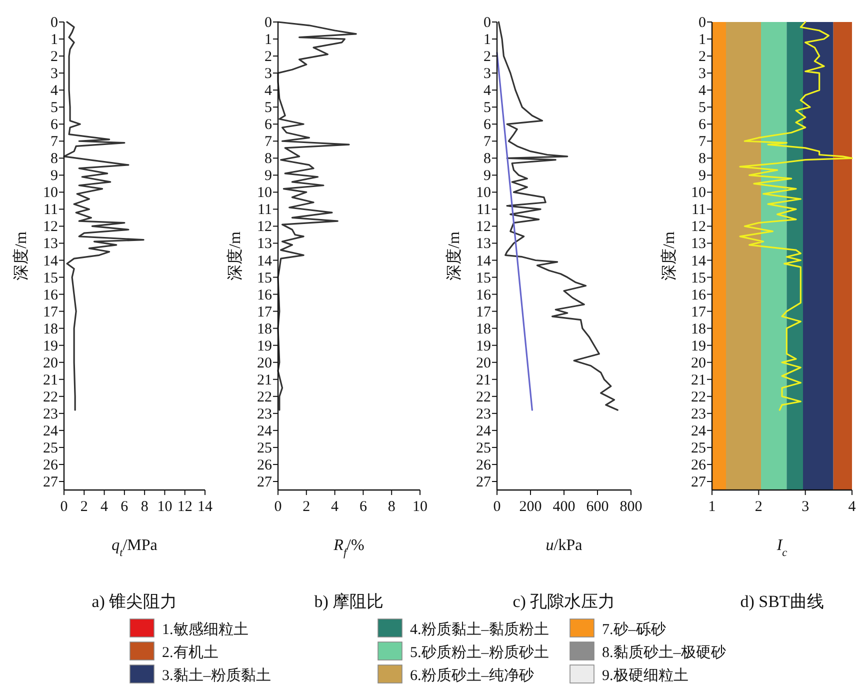  Describe the element at coordinates (484, 261) in the screenshot. I see `y-tick-label: 14` at that location.